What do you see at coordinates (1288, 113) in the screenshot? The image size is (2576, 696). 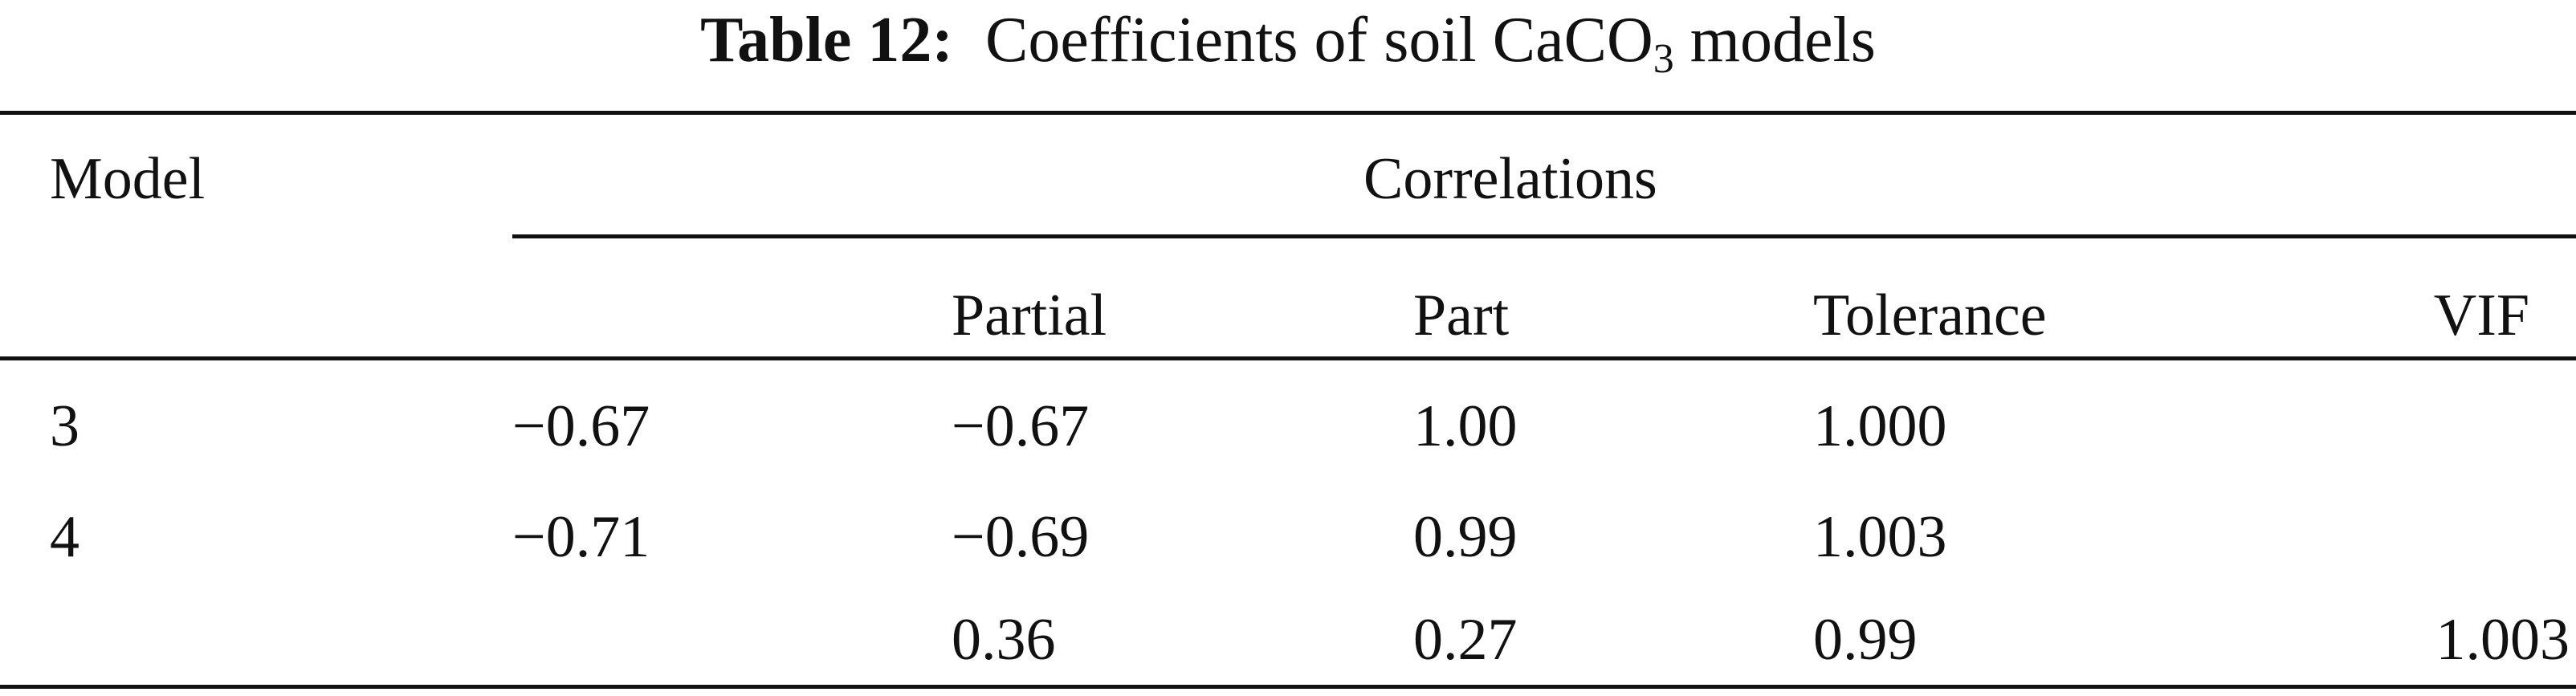 I see `top-rule` at bounding box center [1288, 113].